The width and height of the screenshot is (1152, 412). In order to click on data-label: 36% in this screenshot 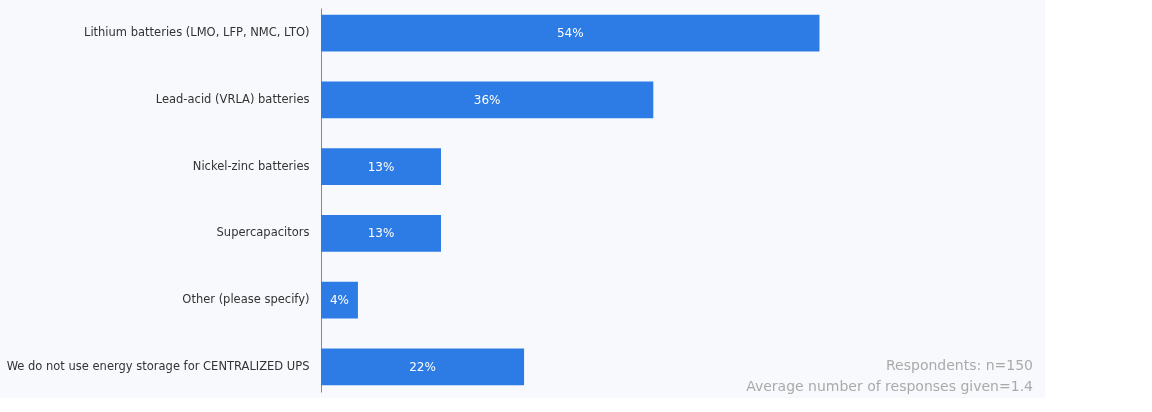, I will do `click(487, 99)`.